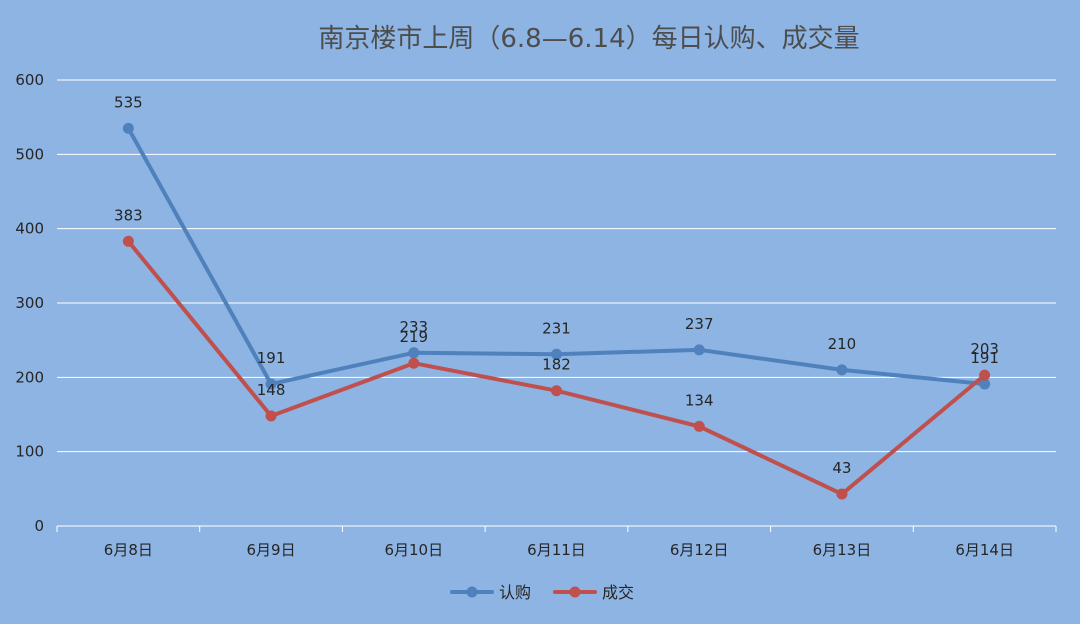  I want to click on data-label: 233, so click(413, 327).